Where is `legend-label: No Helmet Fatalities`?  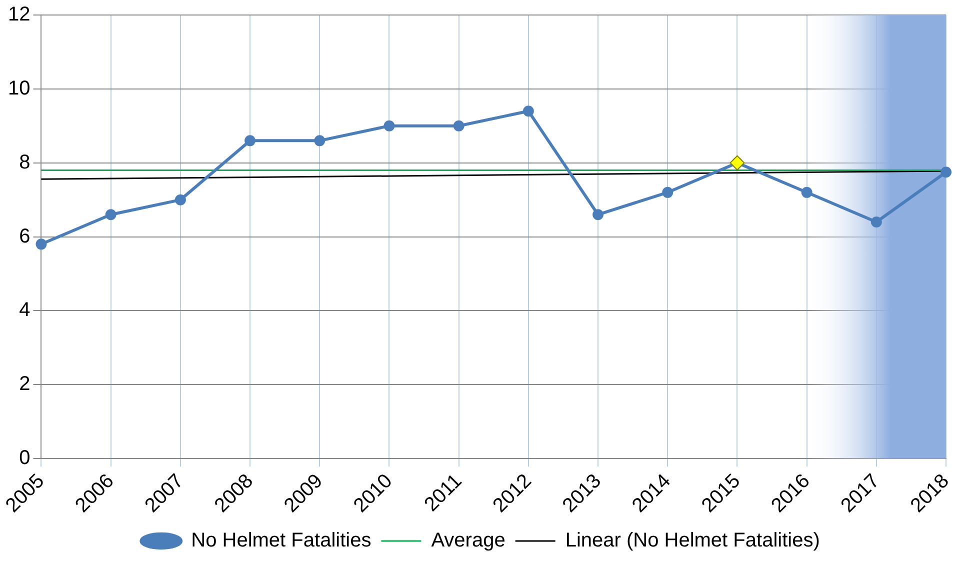 legend-label: No Helmet Fatalities is located at coordinates (281, 541).